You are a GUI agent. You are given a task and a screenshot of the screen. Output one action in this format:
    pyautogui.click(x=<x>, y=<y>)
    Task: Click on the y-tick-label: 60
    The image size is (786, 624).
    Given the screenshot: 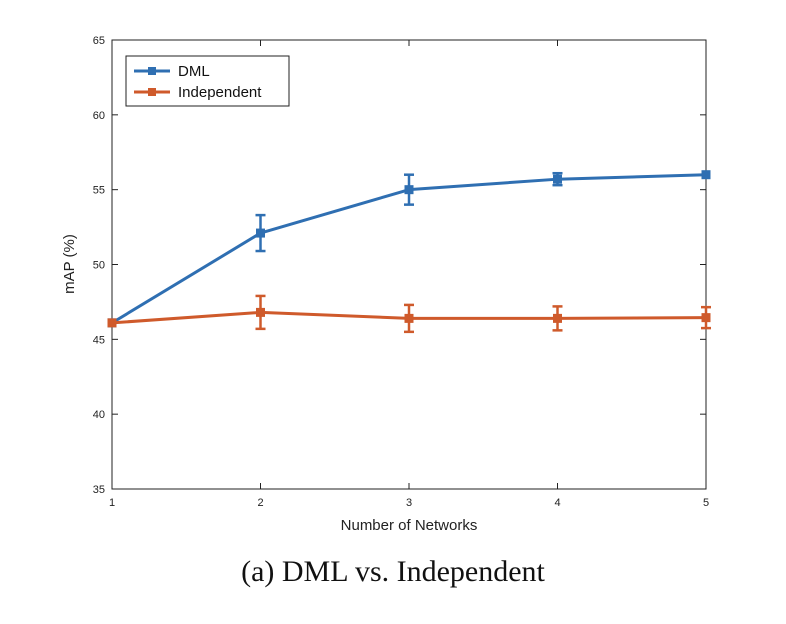 What is the action you would take?
    pyautogui.click(x=99, y=116)
    